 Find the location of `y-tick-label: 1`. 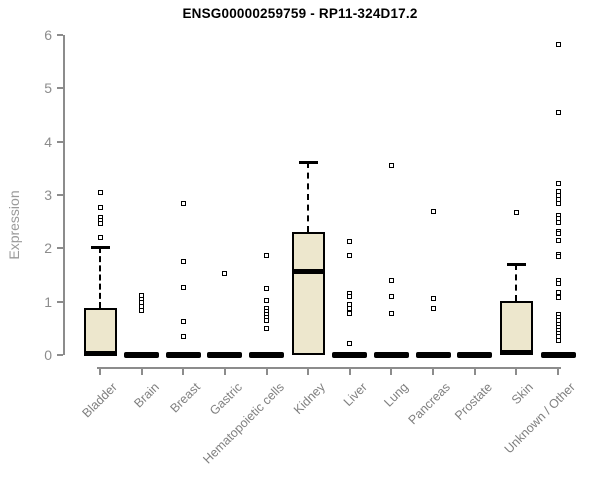

y-tick-label: 1 is located at coordinates (48, 301).